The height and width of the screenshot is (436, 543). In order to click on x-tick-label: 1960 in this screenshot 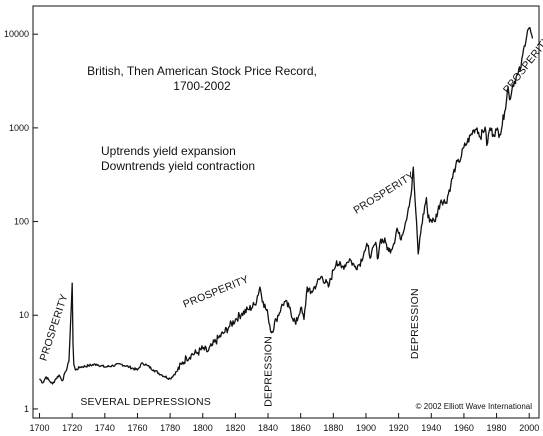, I will do `click(464, 428)`.